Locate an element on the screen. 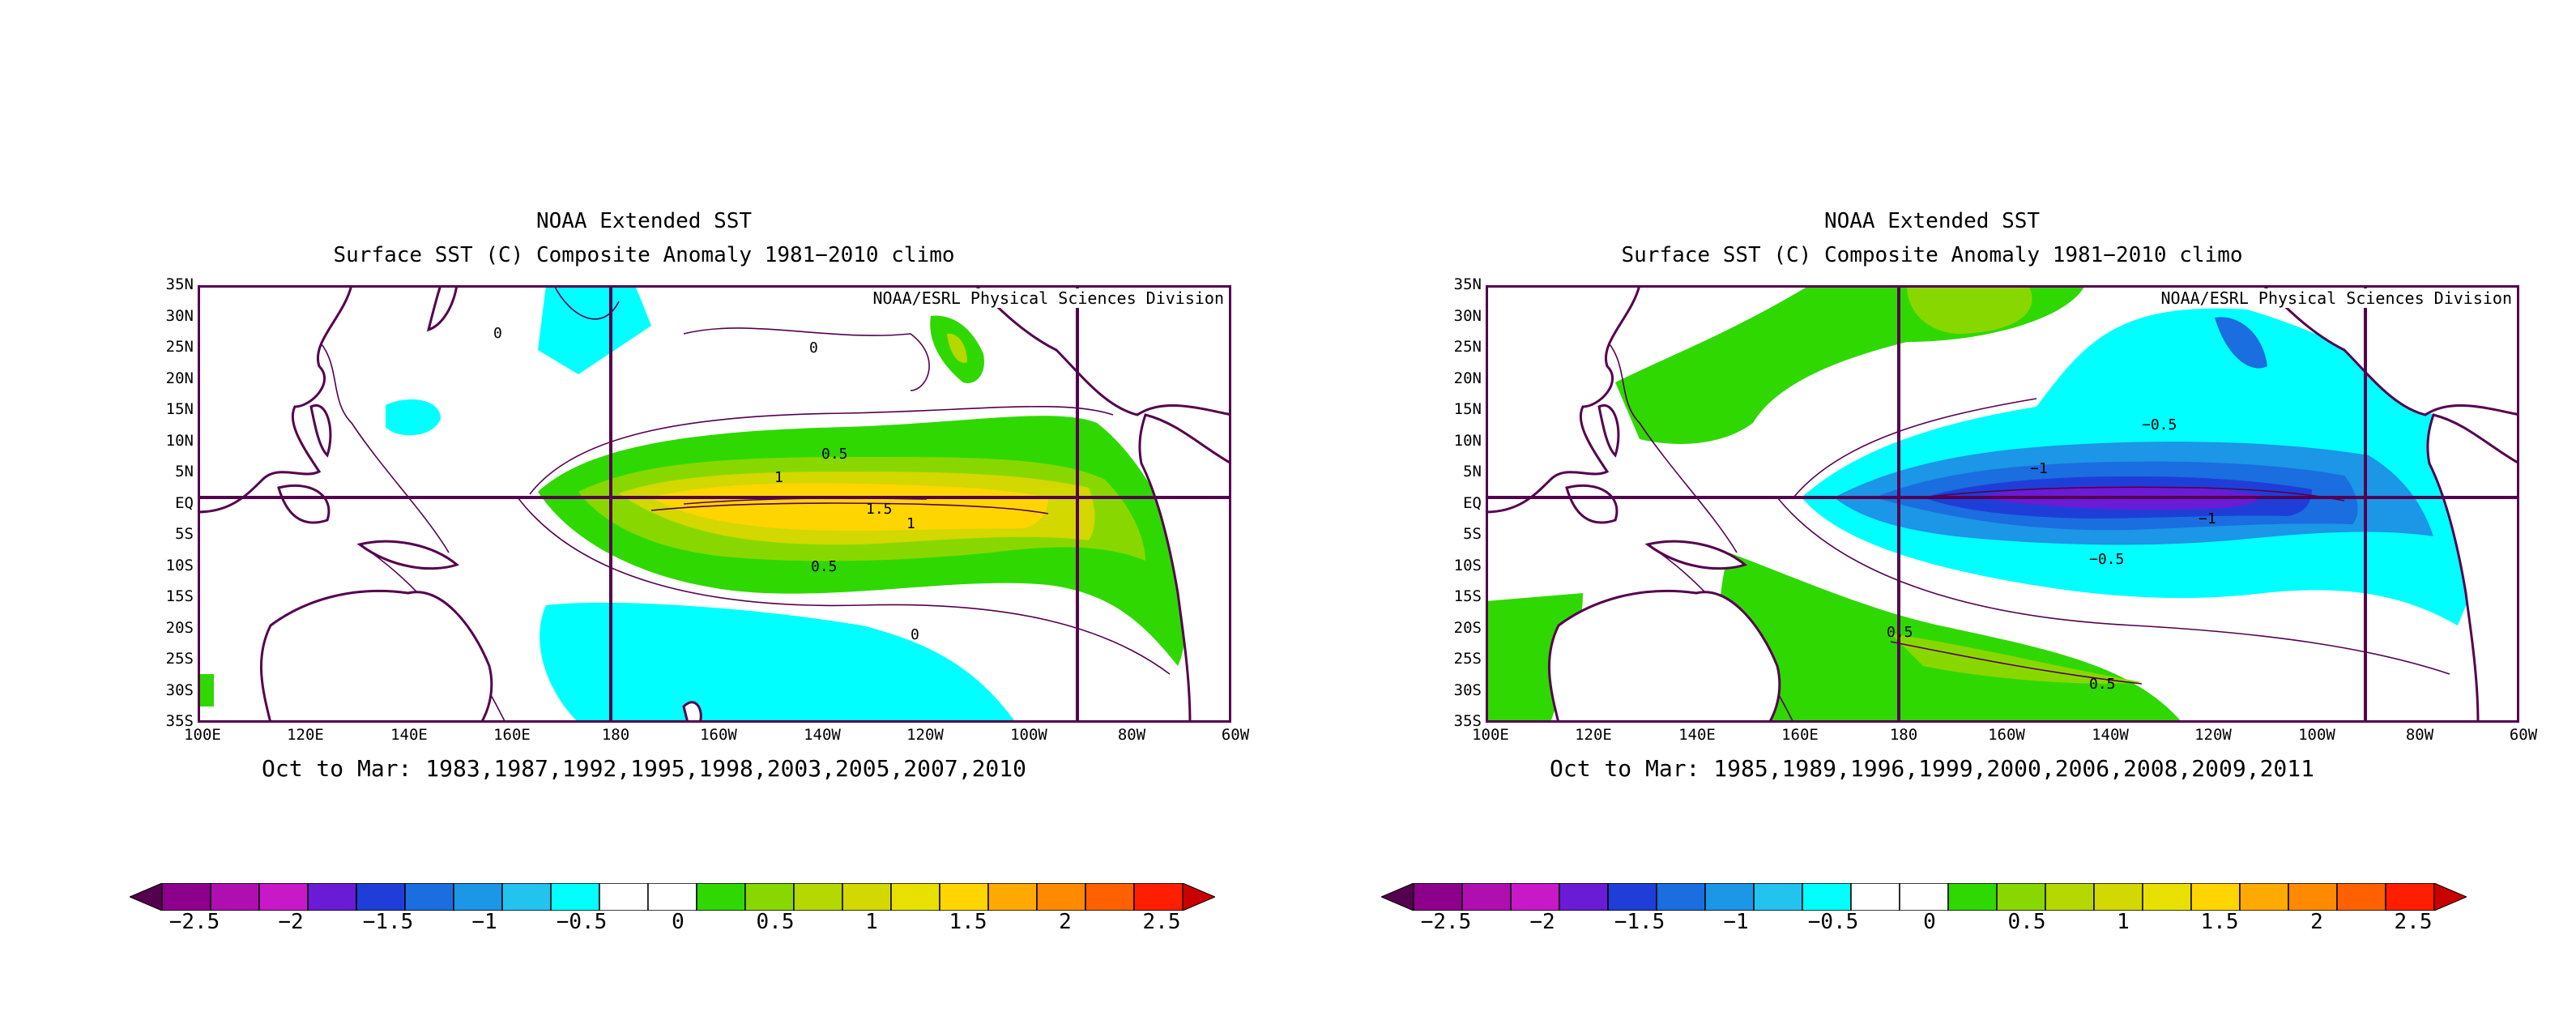  y-tick: 5N is located at coordinates (1472, 471).